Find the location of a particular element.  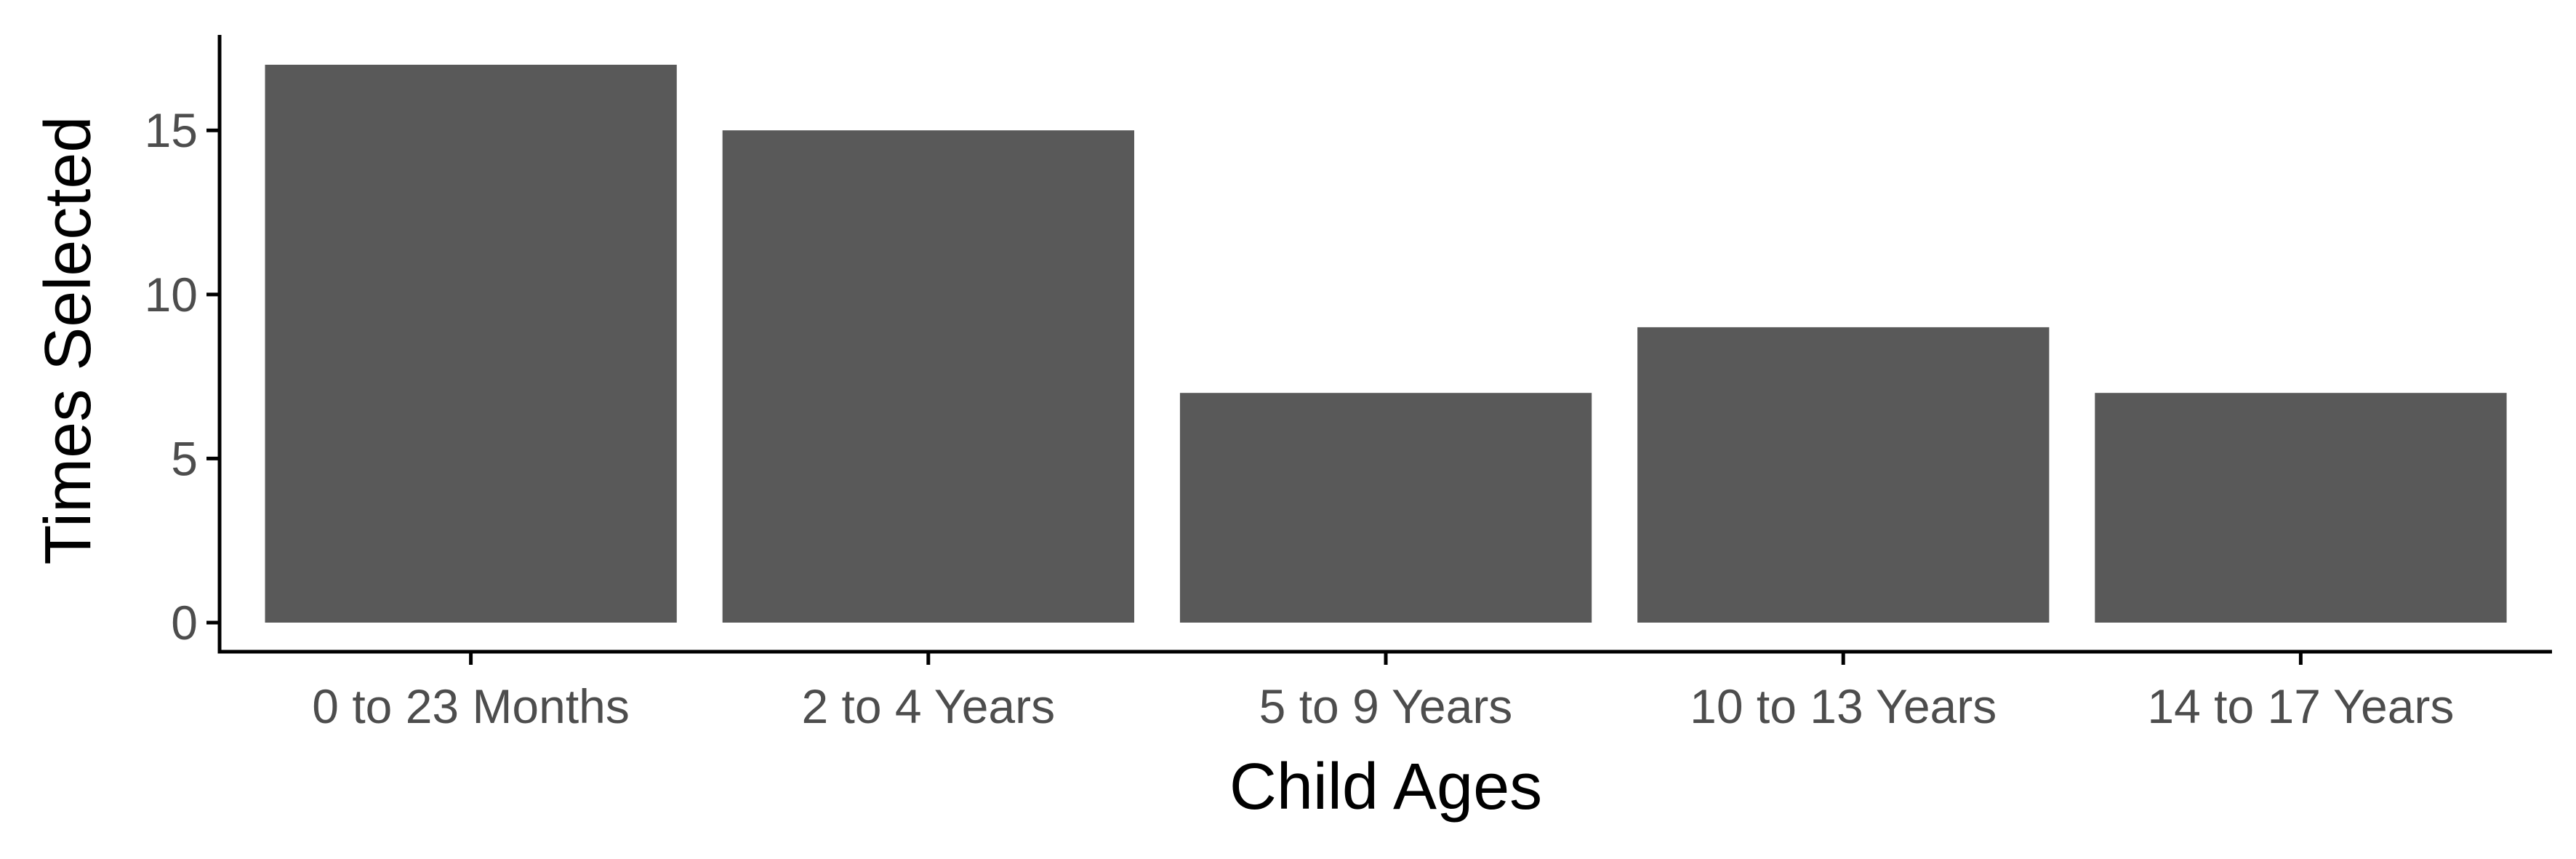

x-tick-label: 2 to 4 Years is located at coordinates (928, 706).